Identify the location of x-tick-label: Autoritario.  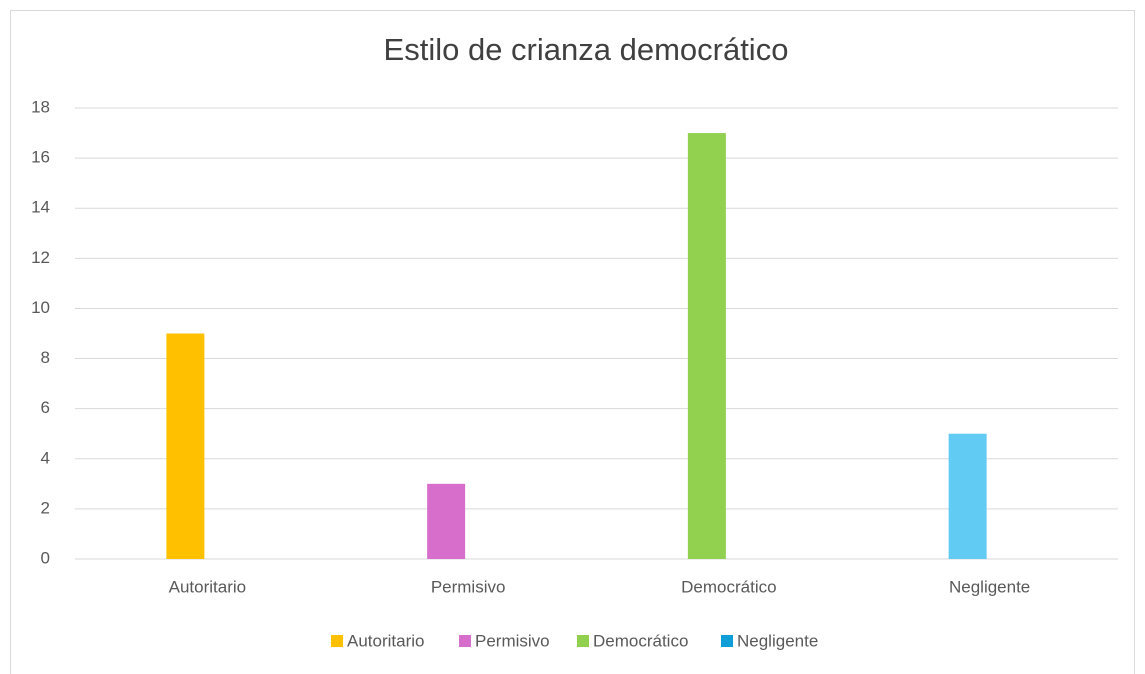
(207, 586).